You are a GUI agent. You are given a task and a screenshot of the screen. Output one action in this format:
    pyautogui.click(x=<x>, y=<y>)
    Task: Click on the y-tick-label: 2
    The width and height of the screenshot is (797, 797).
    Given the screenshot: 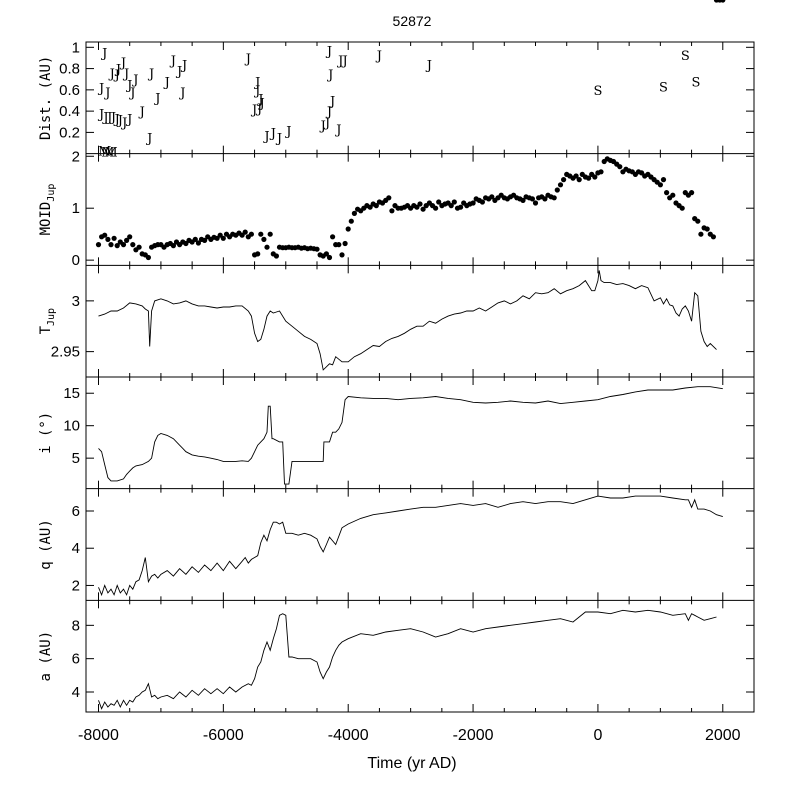 What is the action you would take?
    pyautogui.click(x=76, y=585)
    